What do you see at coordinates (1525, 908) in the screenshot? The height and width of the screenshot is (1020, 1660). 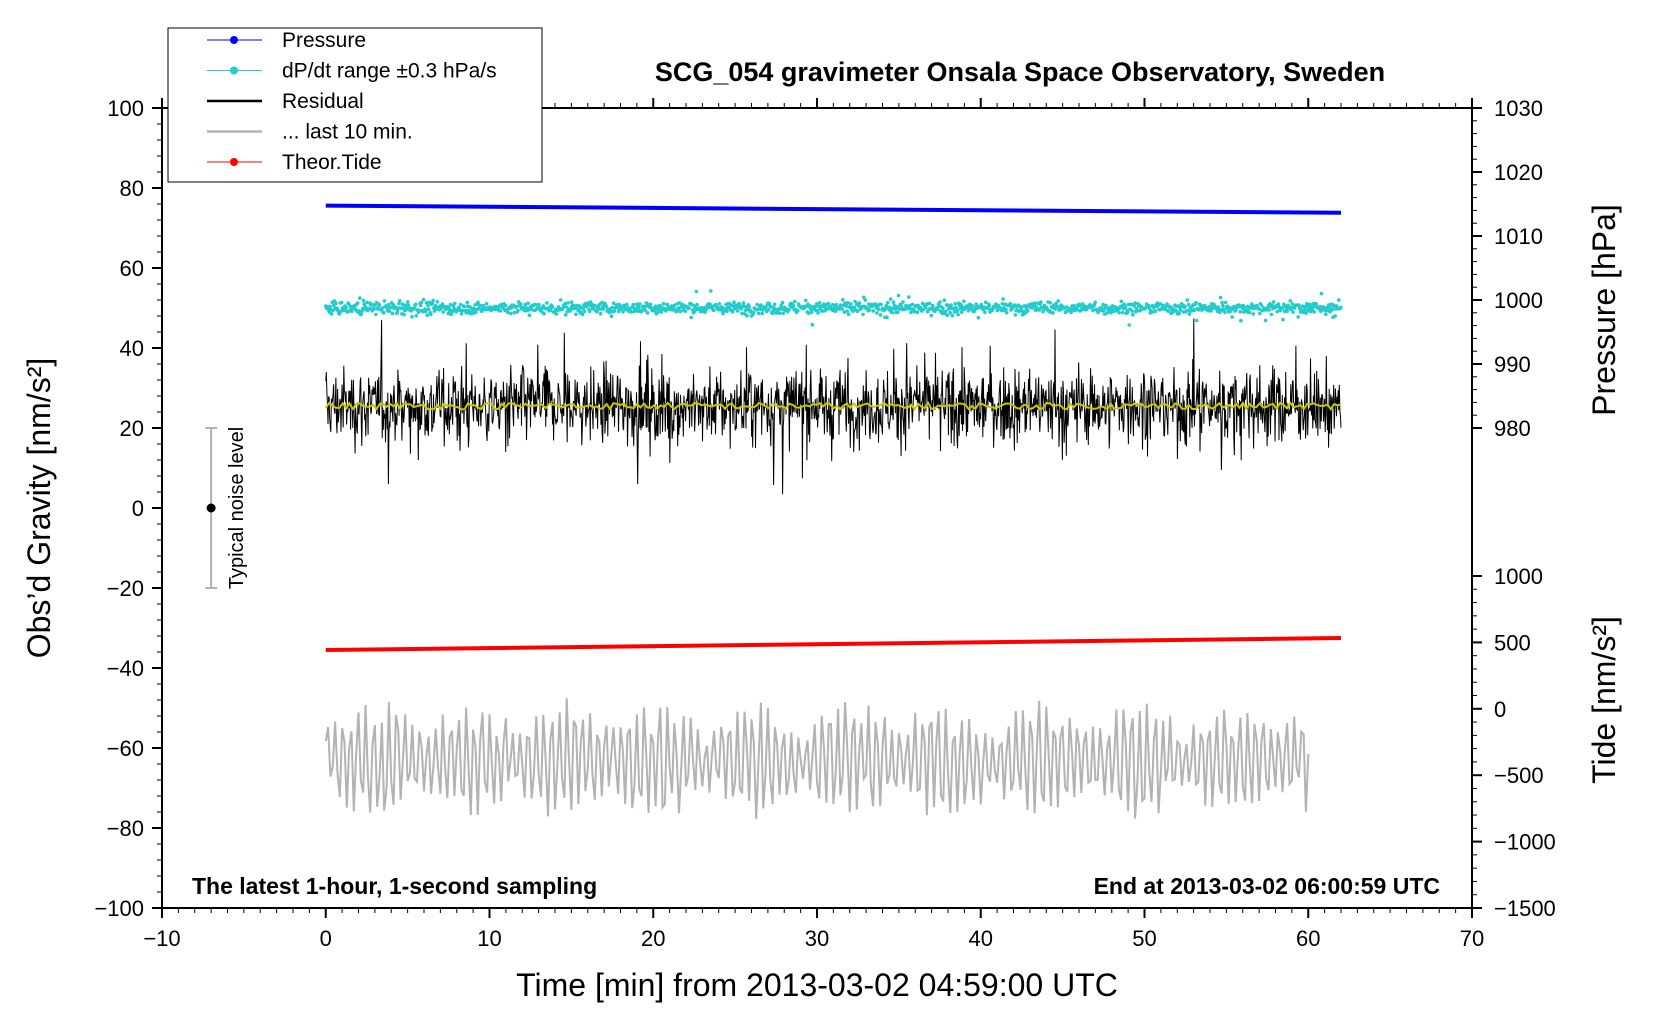 I see `tide-tick-label: −1500` at bounding box center [1525, 908].